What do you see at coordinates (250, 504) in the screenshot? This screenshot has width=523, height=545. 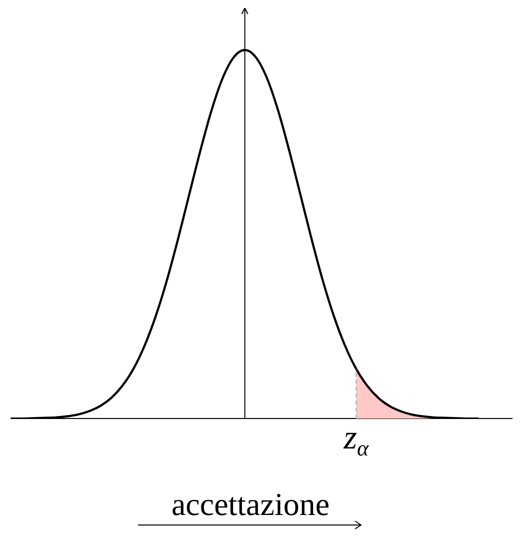 I see `text: accettazione` at bounding box center [250, 504].